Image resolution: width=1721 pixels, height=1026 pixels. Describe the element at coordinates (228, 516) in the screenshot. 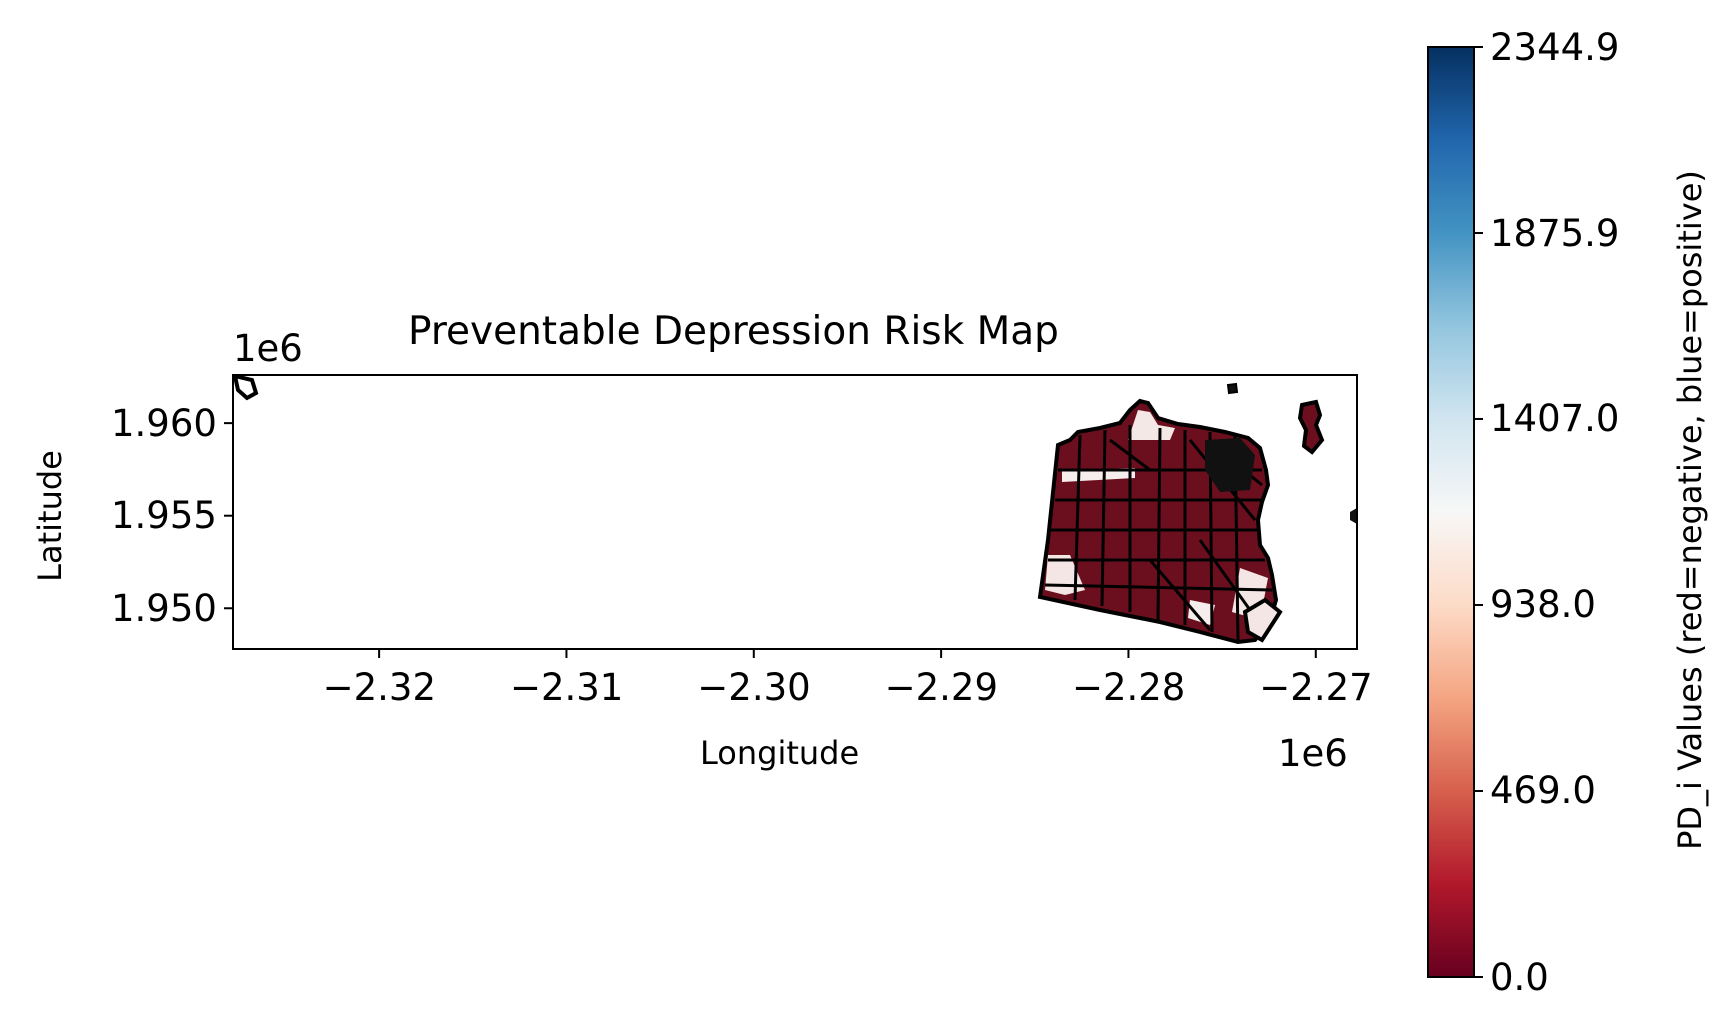

I see `y-axis-ticks` at that location.